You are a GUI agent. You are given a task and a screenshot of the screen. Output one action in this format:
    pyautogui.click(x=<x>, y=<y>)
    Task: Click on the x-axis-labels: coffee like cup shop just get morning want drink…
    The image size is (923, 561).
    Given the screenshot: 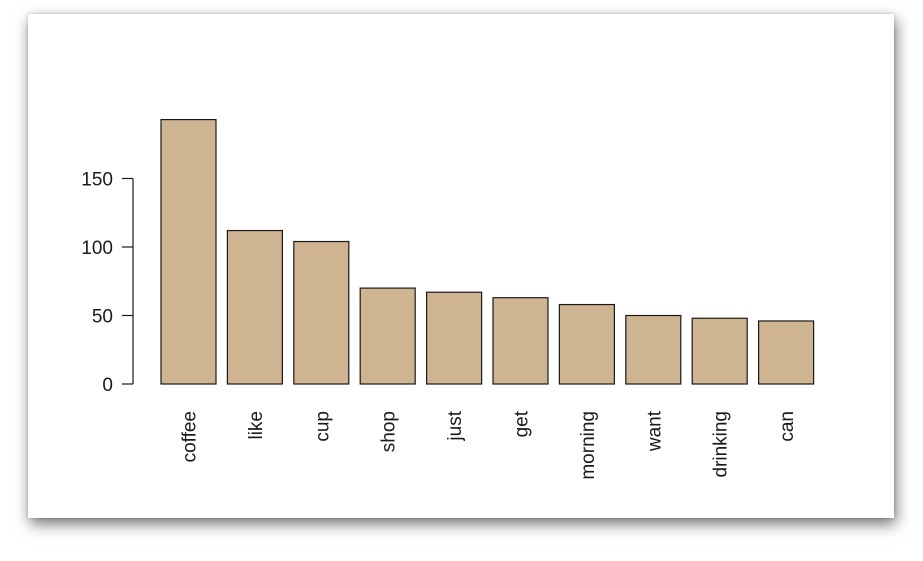 What is the action you would take?
    pyautogui.click(x=489, y=444)
    